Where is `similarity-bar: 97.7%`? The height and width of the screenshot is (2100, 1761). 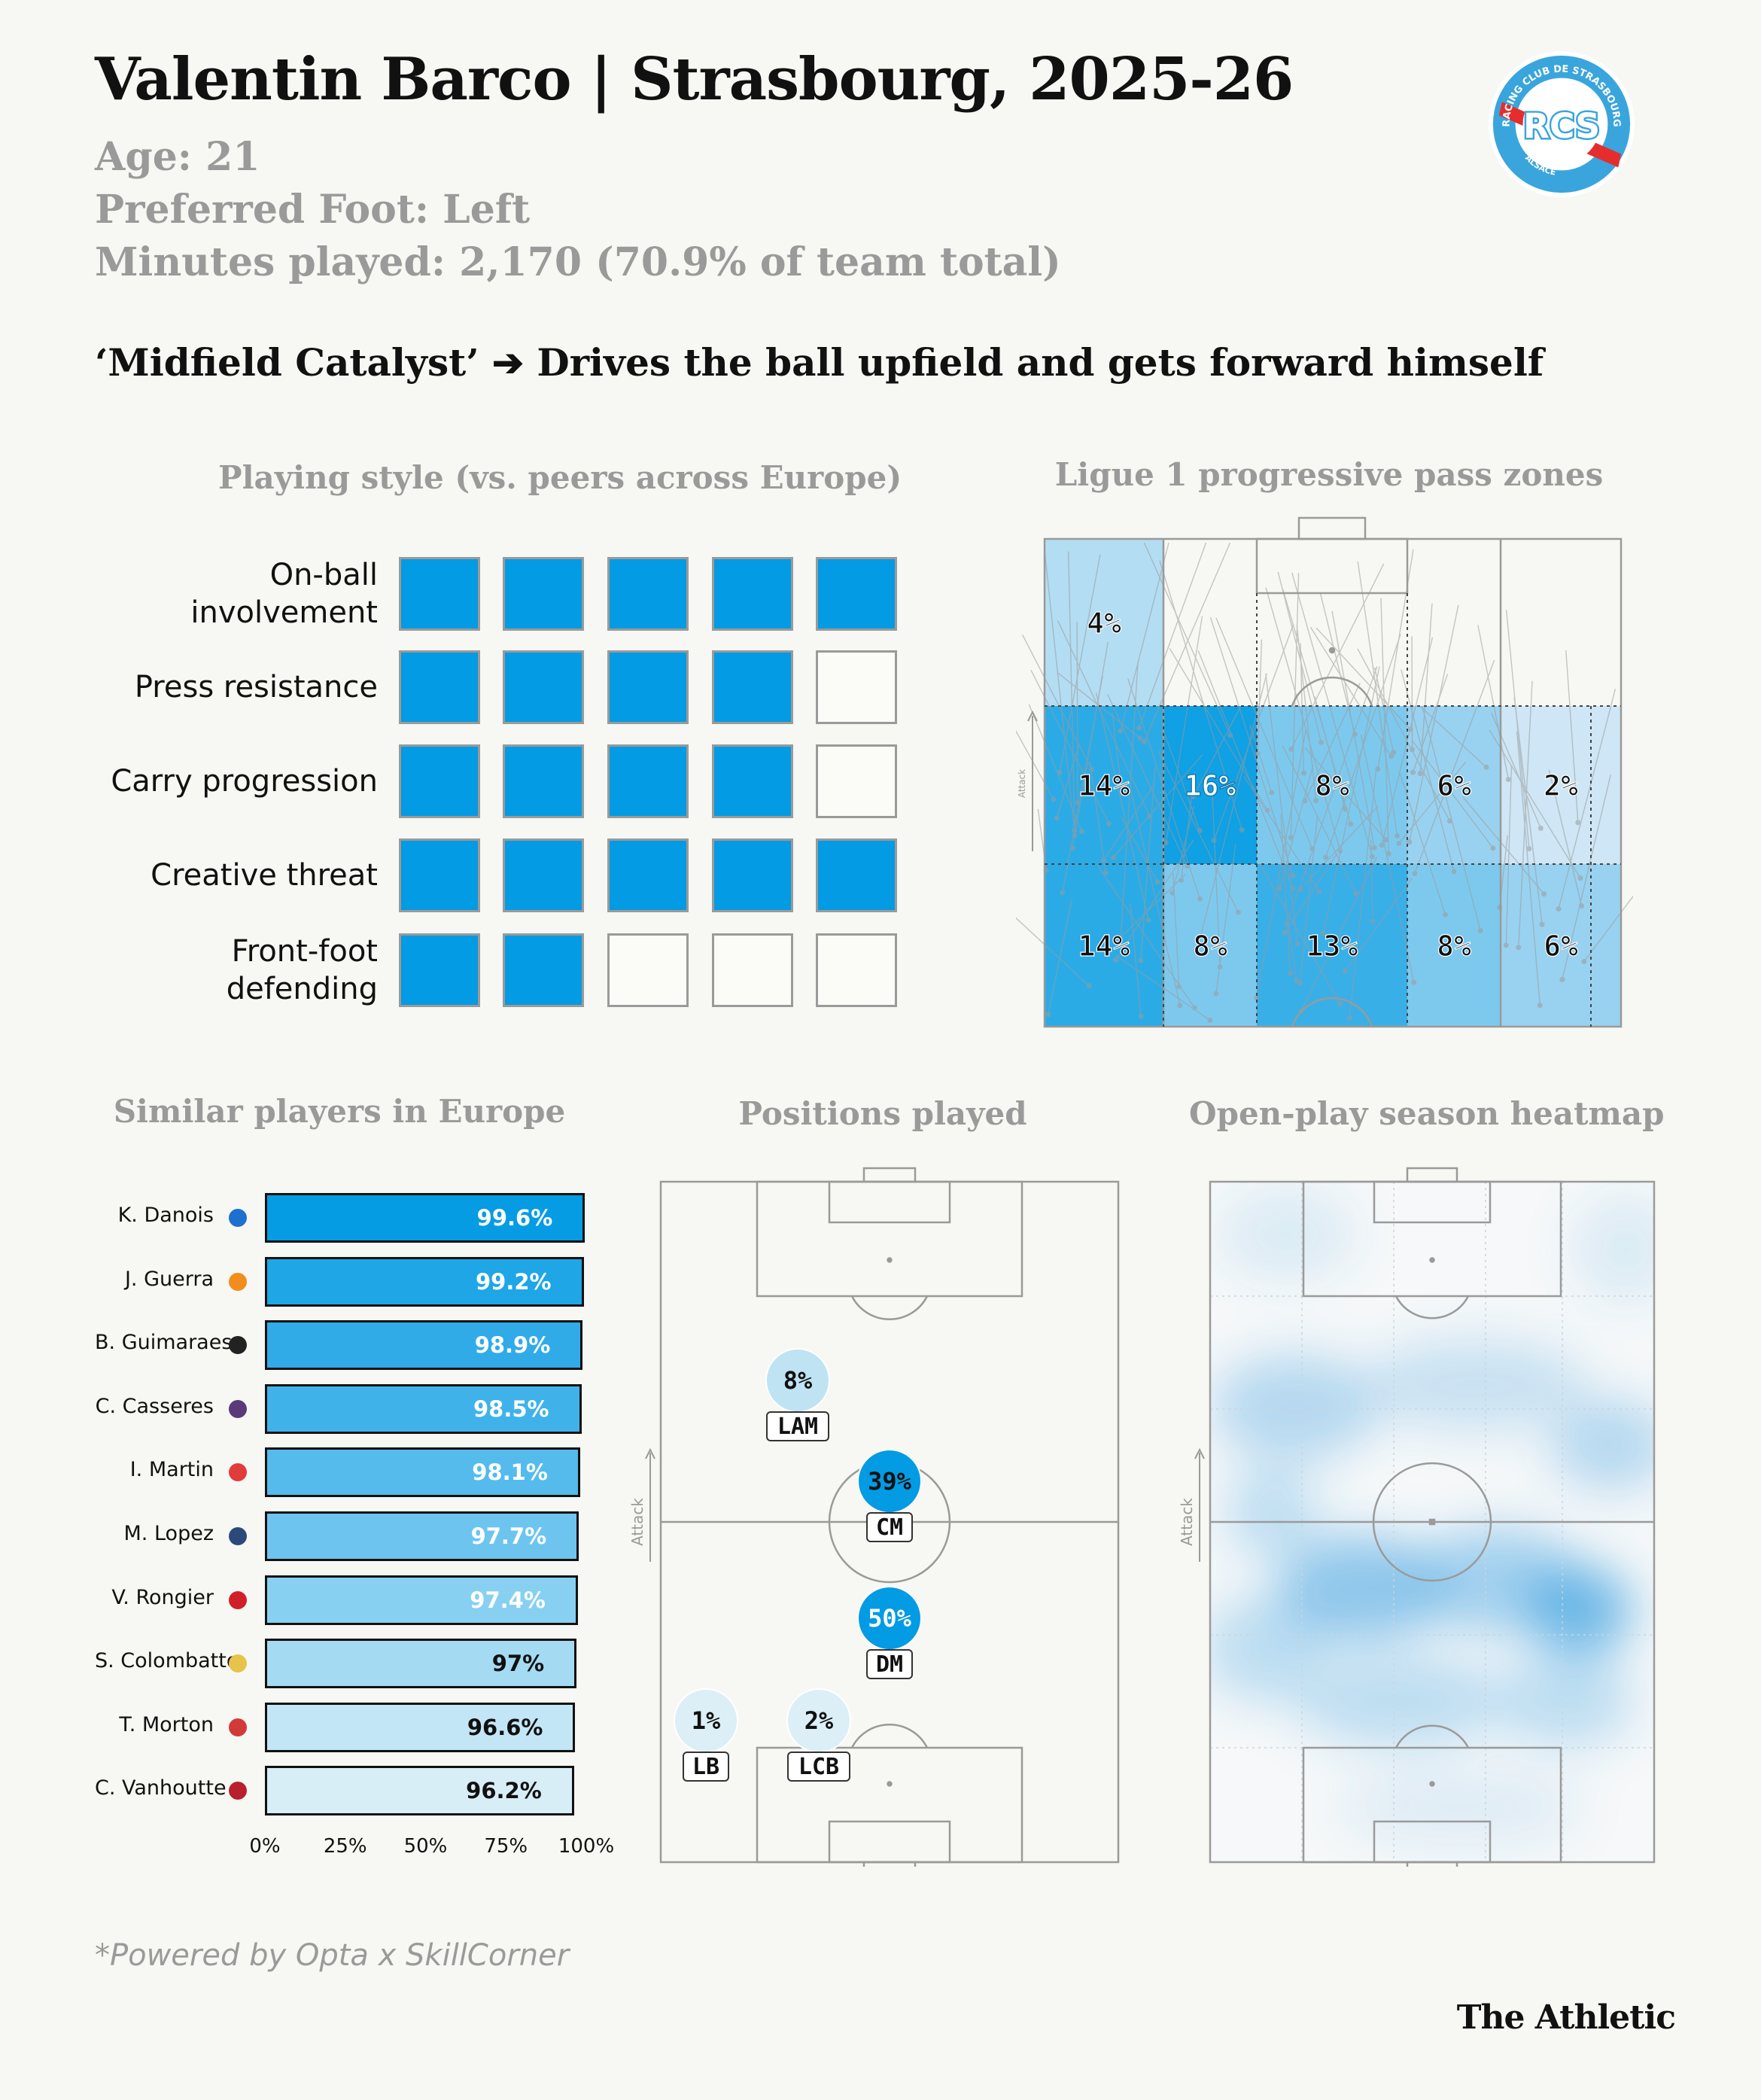
similarity-bar: 97.7% is located at coordinates (422, 1536).